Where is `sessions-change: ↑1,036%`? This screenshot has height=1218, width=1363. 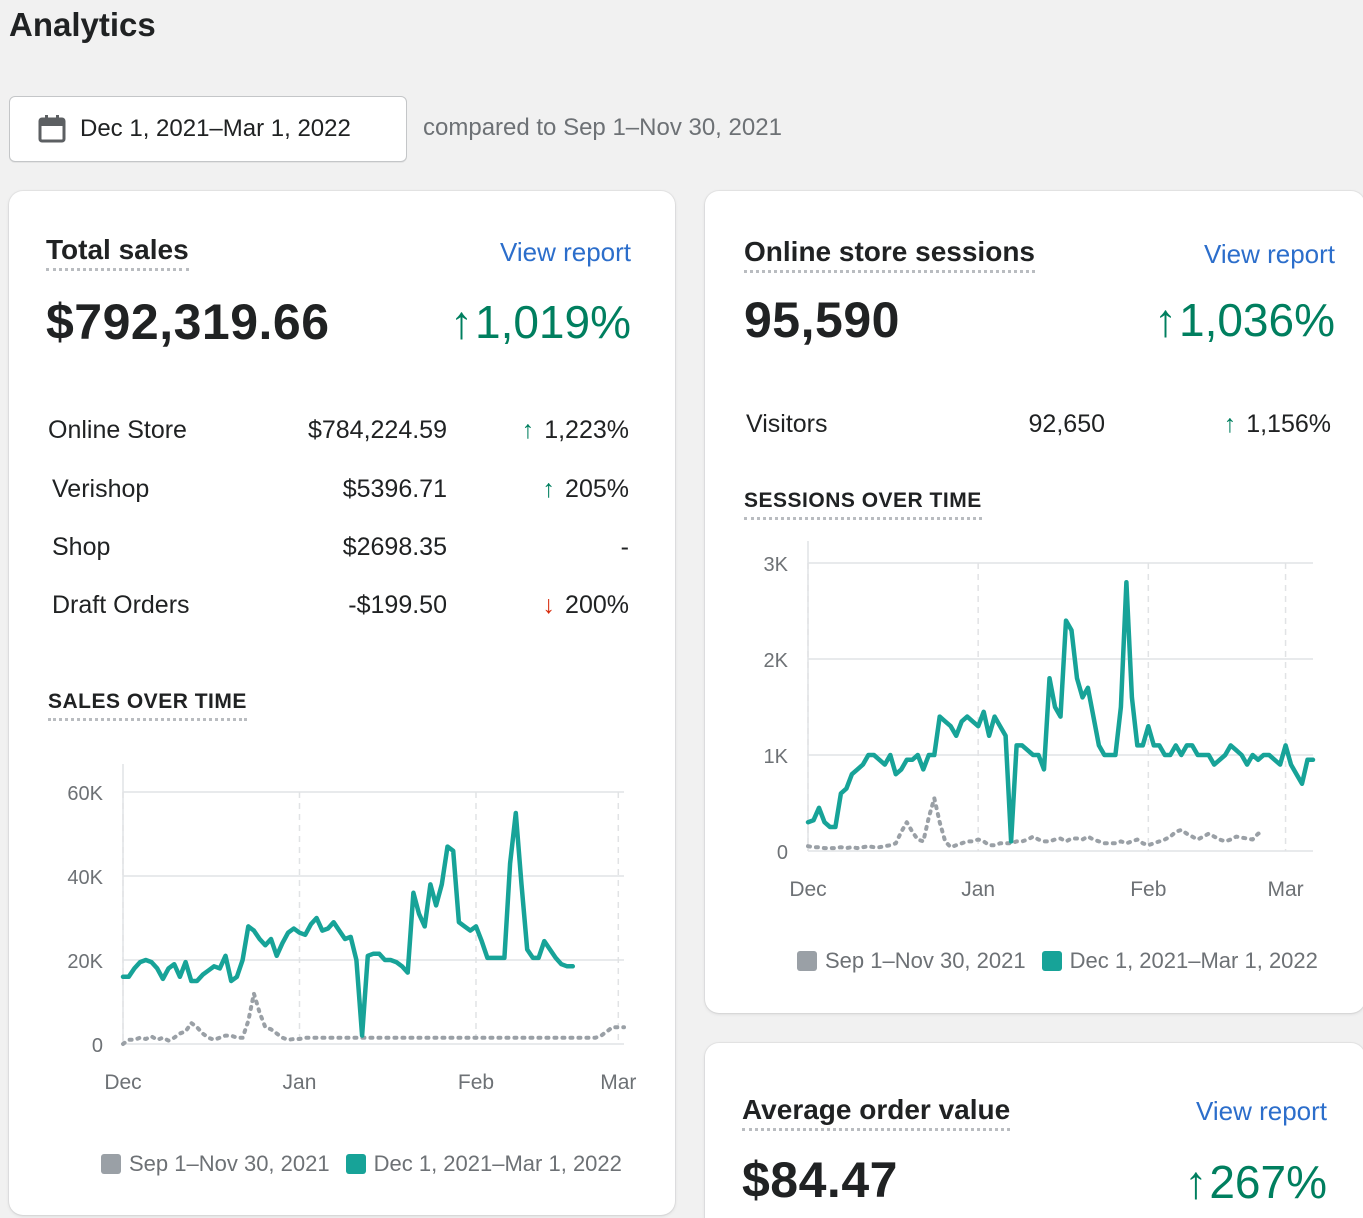
sessions-change: ↑1,036% is located at coordinates (1244, 320).